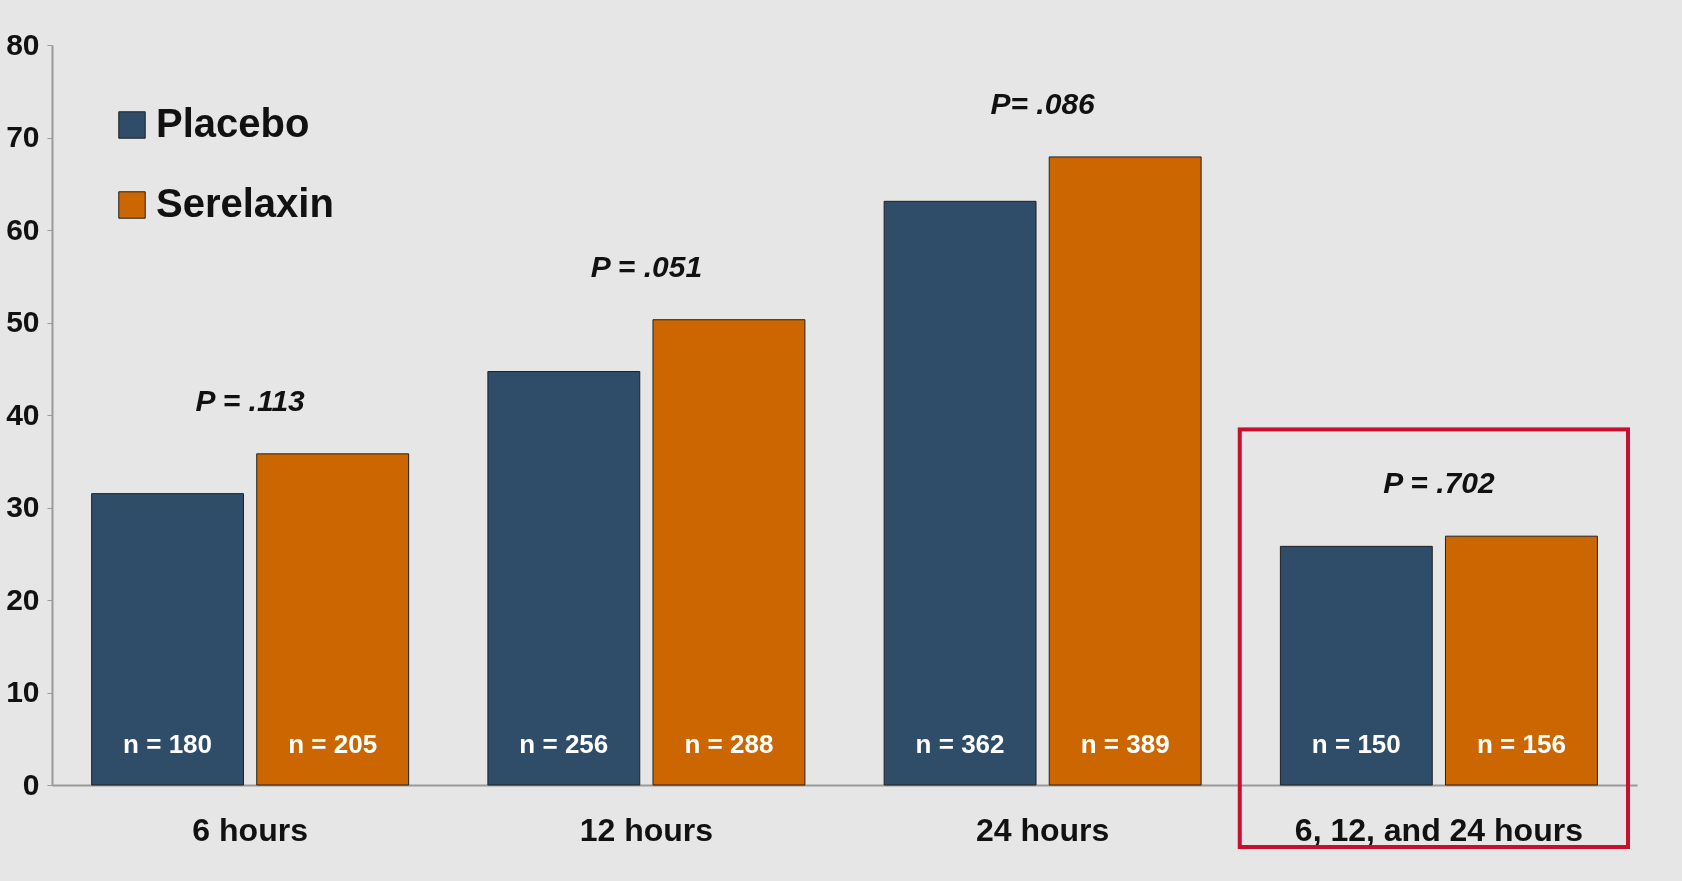 The height and width of the screenshot is (881, 1682). I want to click on x-tick-label: 6 hours, so click(250, 829).